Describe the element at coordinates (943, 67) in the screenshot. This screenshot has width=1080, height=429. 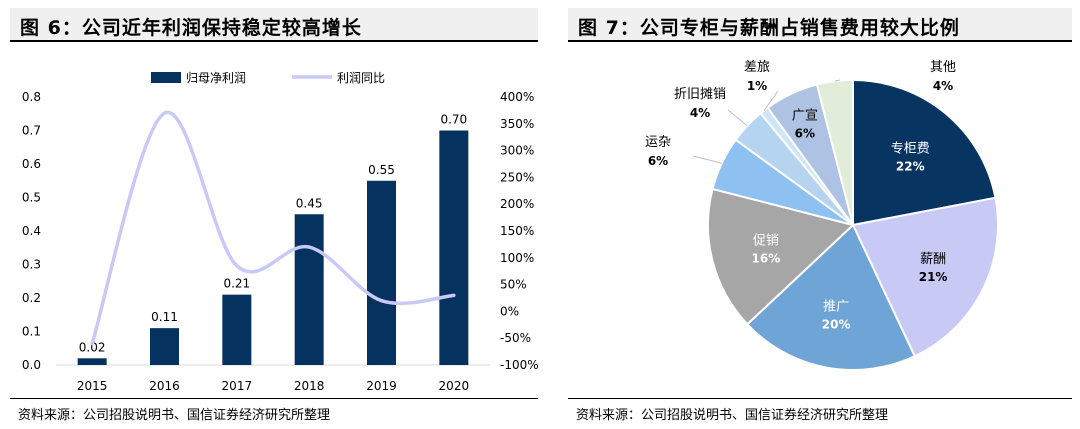
I see `pie-slice-name: 其他` at that location.